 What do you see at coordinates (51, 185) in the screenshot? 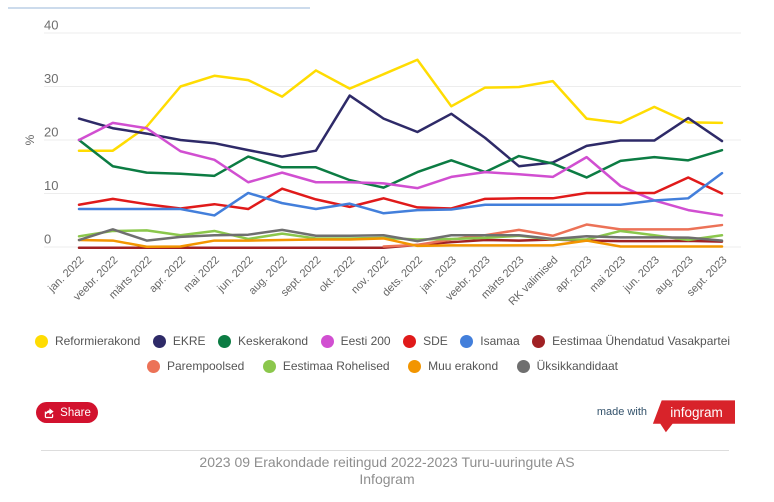
I see `svg-text: 10` at bounding box center [51, 185].